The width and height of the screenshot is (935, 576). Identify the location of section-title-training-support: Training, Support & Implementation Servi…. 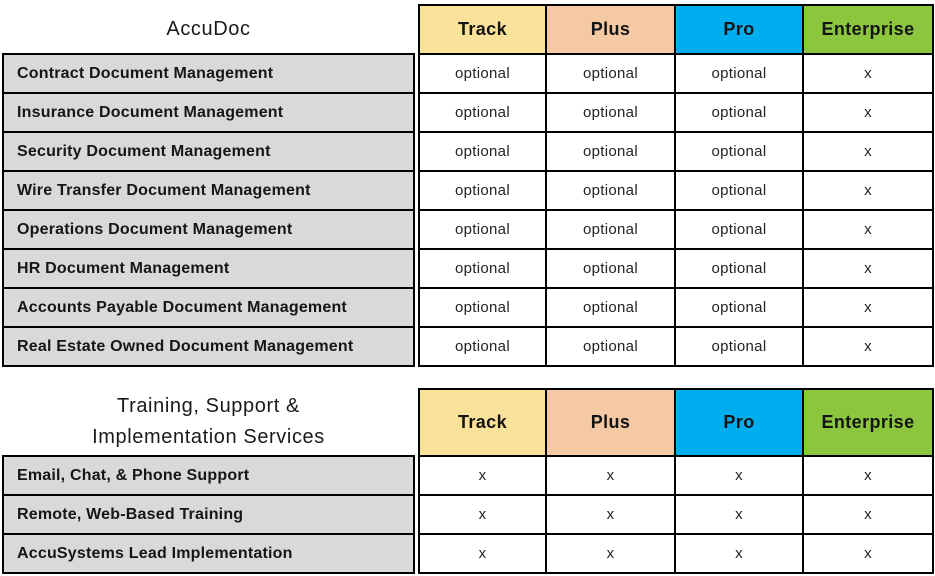
(208, 422).